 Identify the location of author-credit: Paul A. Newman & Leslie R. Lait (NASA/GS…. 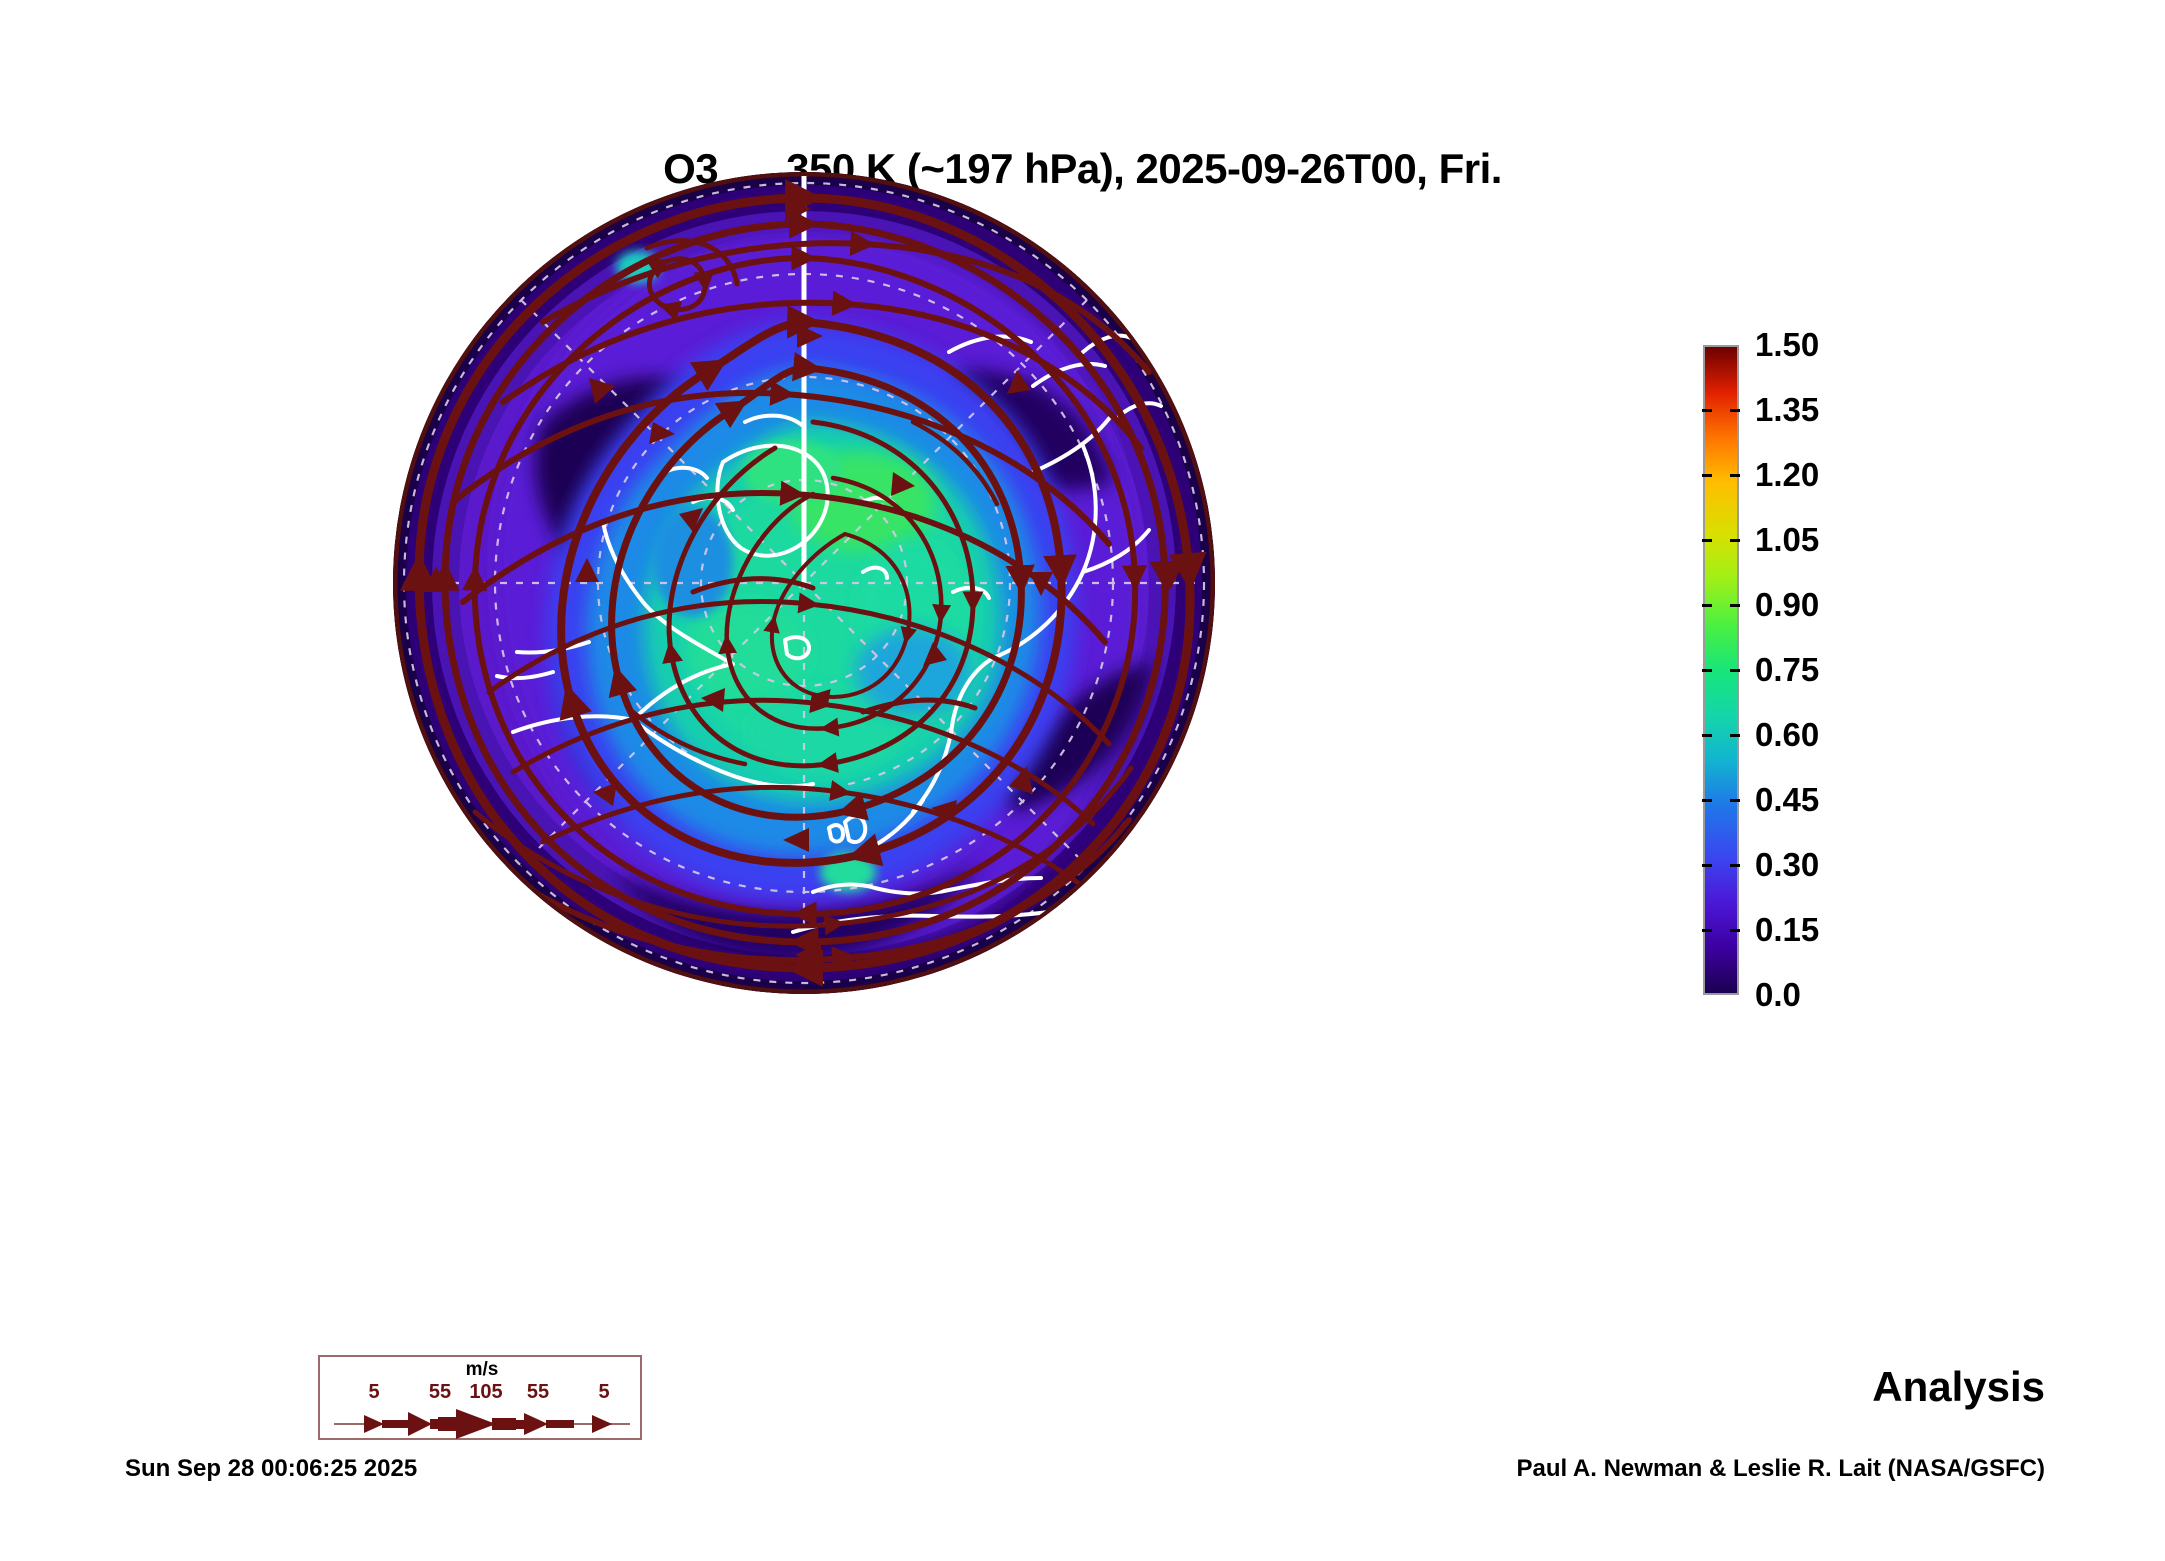
(1780, 1468).